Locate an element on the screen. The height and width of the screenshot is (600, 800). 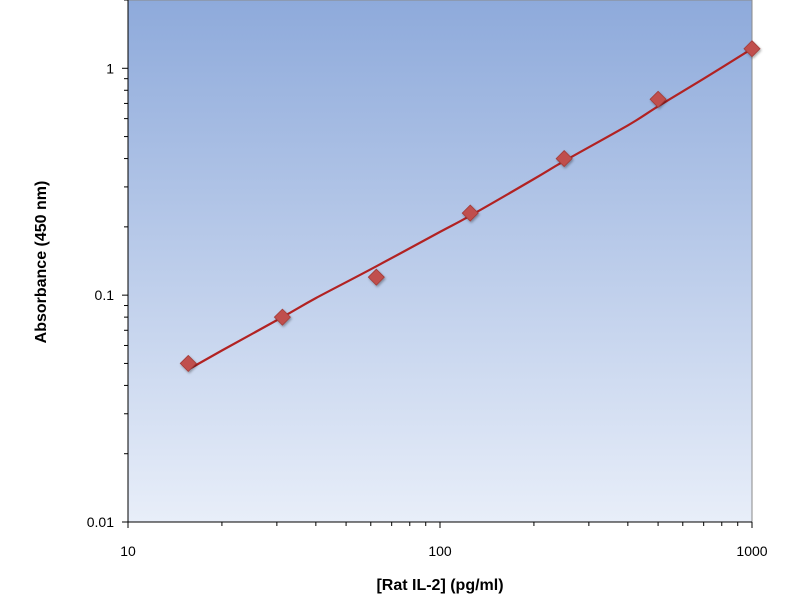
x-axis-title: [Rat IL-2] (pg/ml) is located at coordinates (439, 585).